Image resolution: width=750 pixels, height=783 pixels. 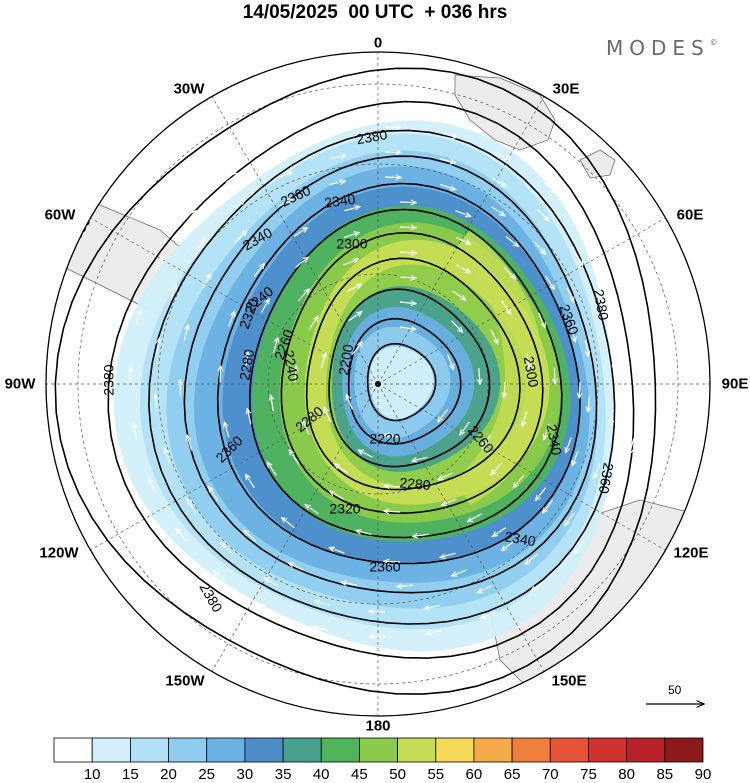 What do you see at coordinates (189, 89) in the screenshot?
I see `lon-30w: 30W` at bounding box center [189, 89].